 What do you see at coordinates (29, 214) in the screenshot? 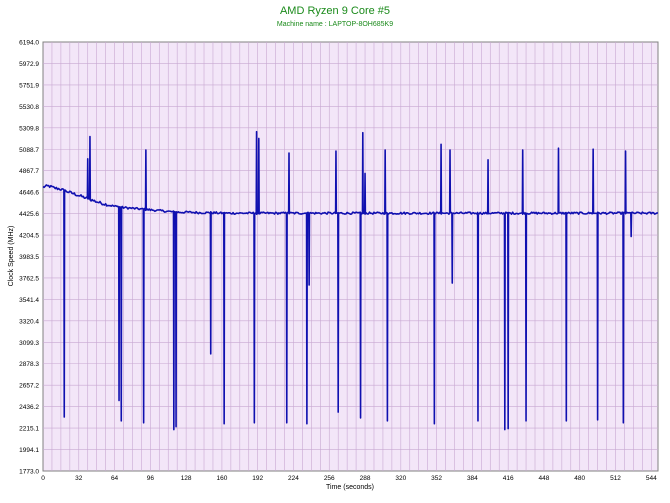
I see `y-tick-label: 4425.6` at bounding box center [29, 214].